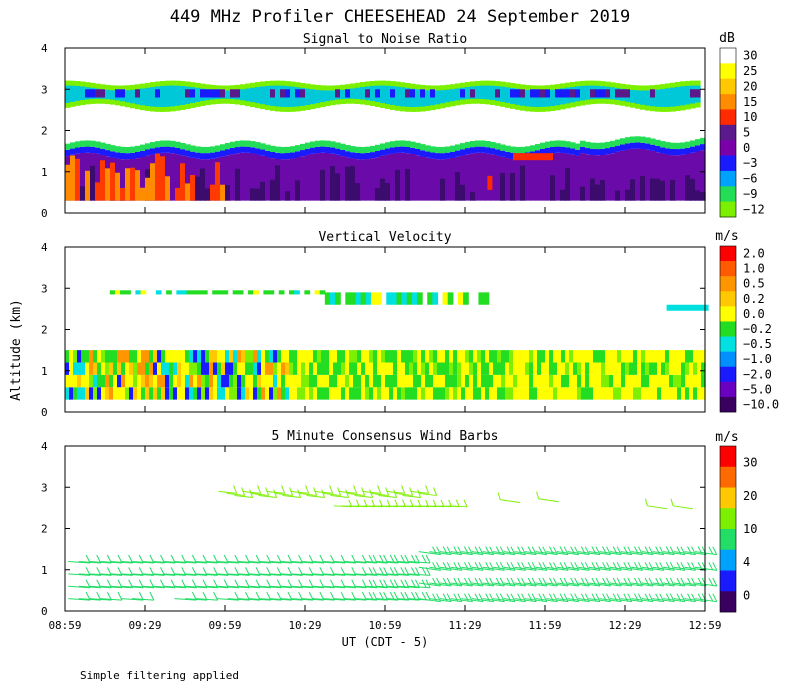 This screenshot has height=700, width=800. I want to click on colorbar-label: 30, so click(750, 463).